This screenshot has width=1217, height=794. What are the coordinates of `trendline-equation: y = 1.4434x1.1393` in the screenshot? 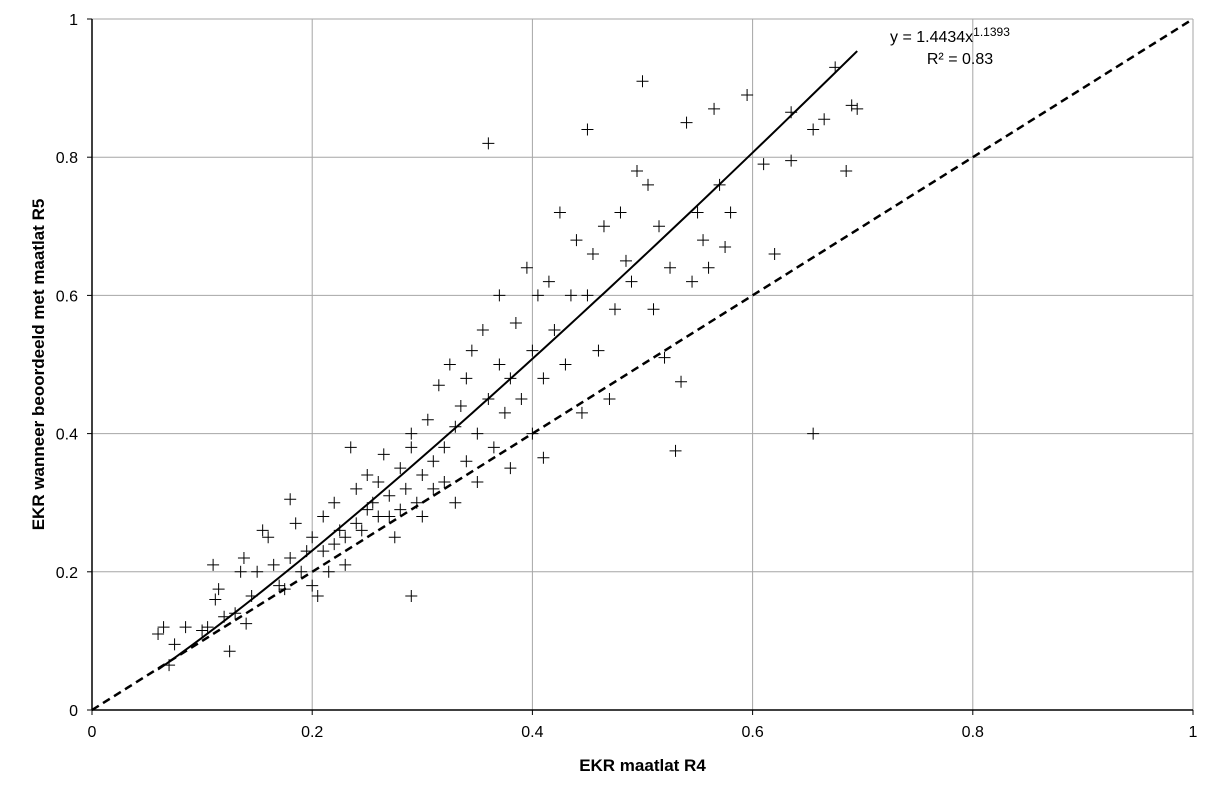 It's located at (950, 35).